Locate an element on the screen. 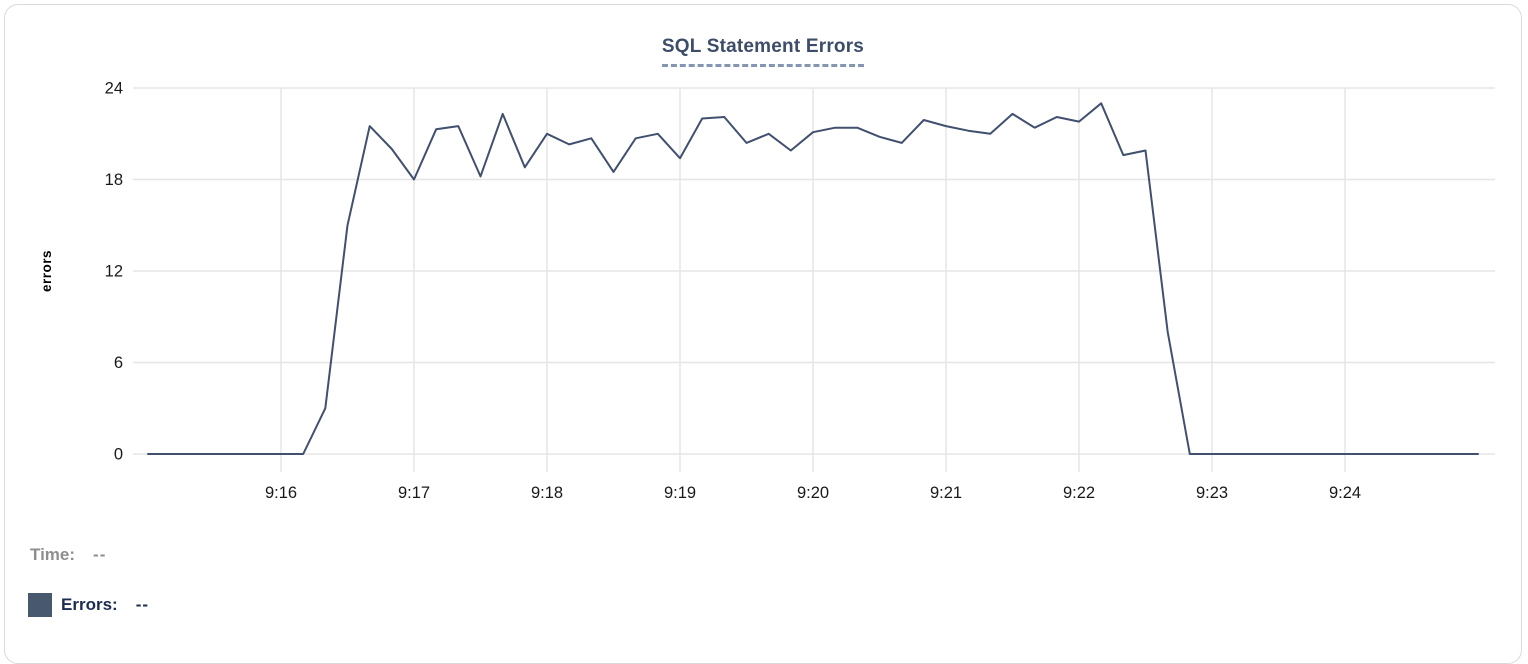  legend-item-errors: Errors: -- is located at coordinates (88, 605).